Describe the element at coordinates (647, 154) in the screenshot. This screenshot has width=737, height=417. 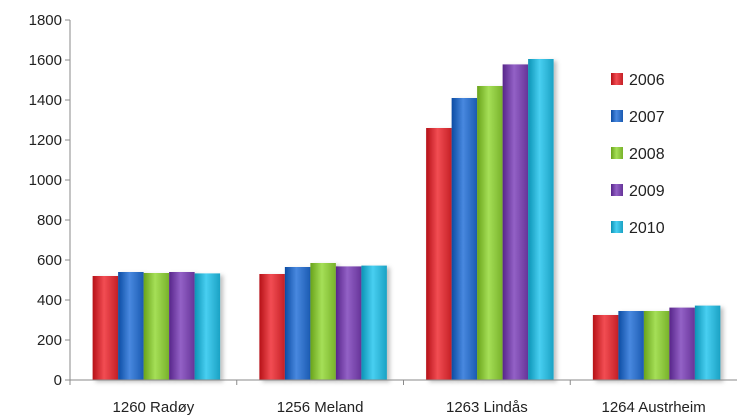
I see `legend-label: 2008` at that location.